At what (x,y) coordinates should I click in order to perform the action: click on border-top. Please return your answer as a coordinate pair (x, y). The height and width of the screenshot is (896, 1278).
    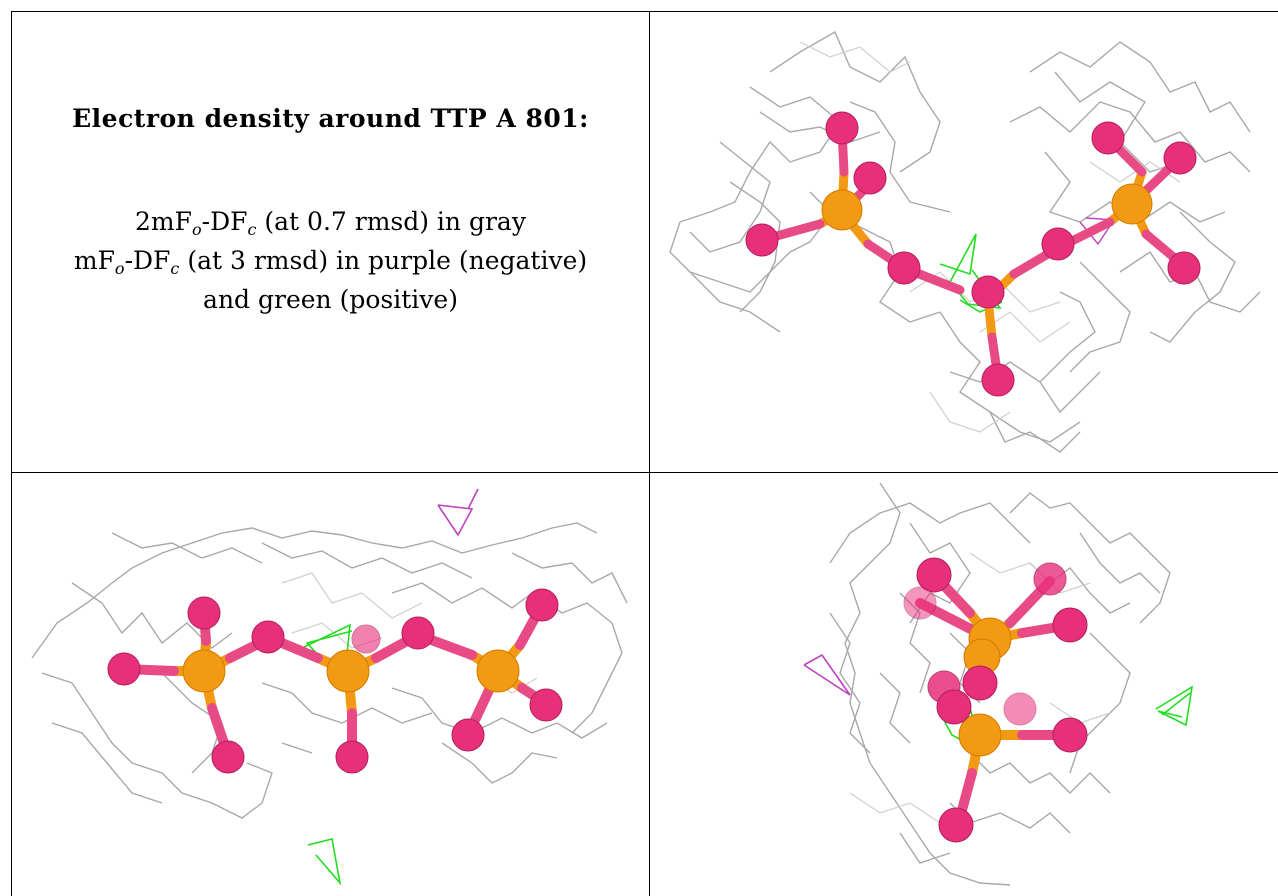
    Looking at the image, I should click on (644, 11).